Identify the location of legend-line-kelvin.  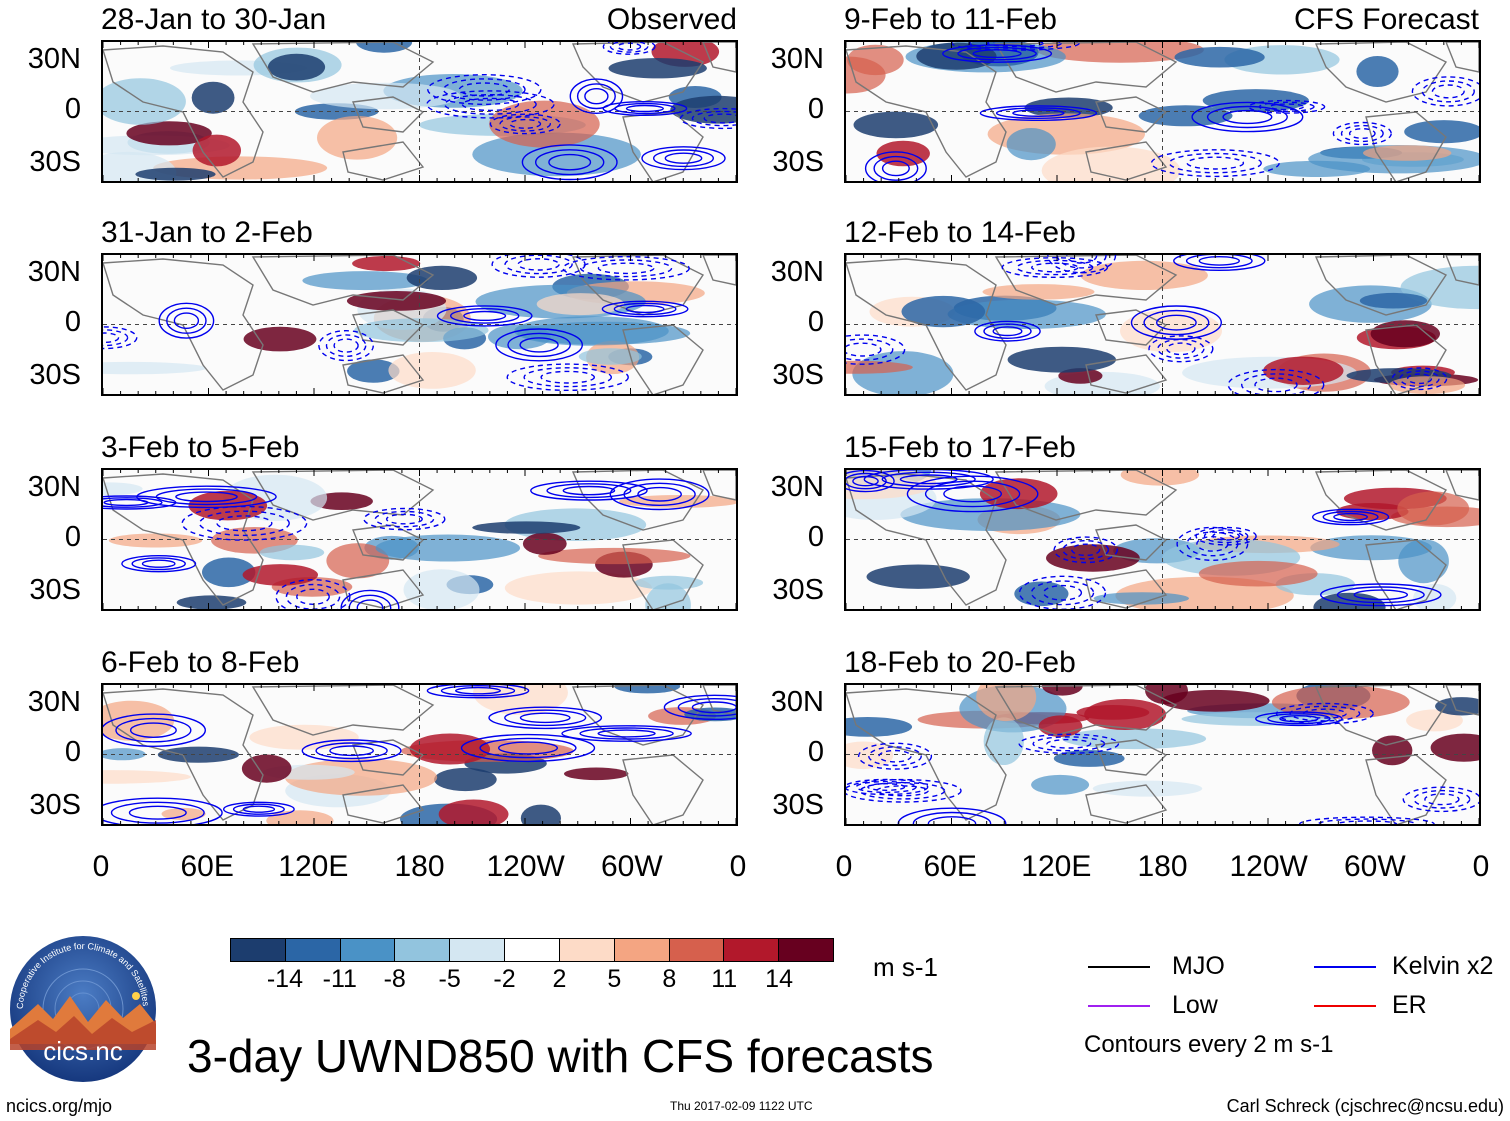
(1345, 967).